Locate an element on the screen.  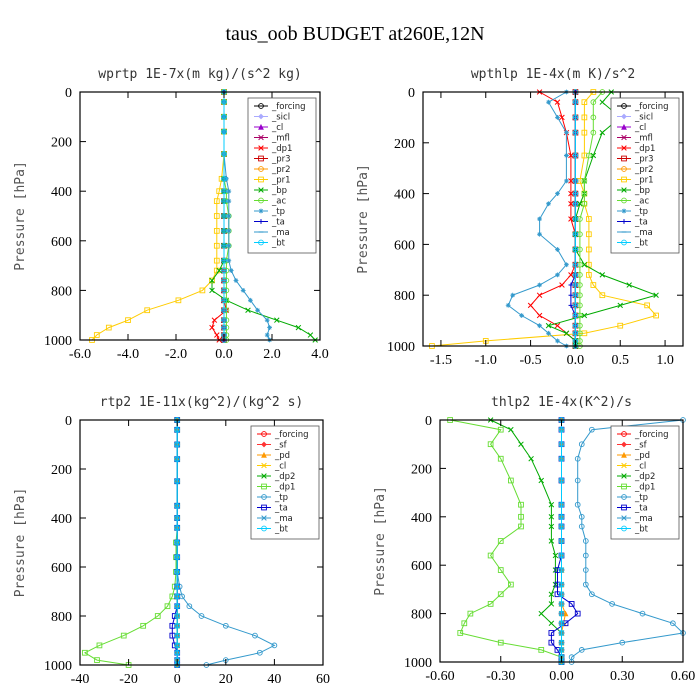
series_tp is located at coordinates (537, 219).